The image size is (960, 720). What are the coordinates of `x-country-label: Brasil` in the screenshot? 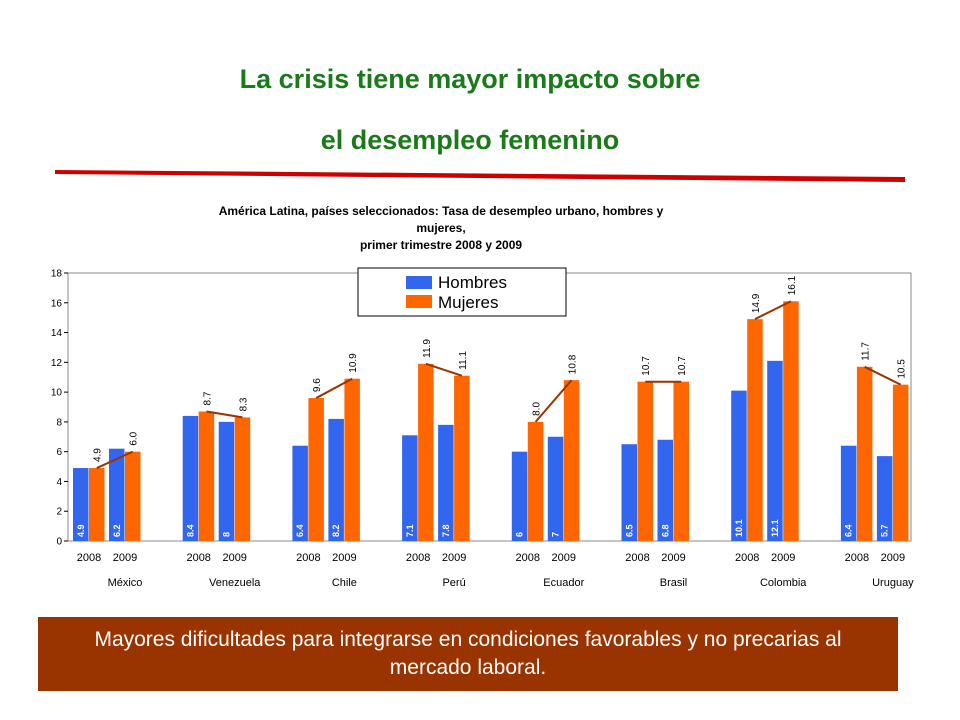 It's located at (674, 583).